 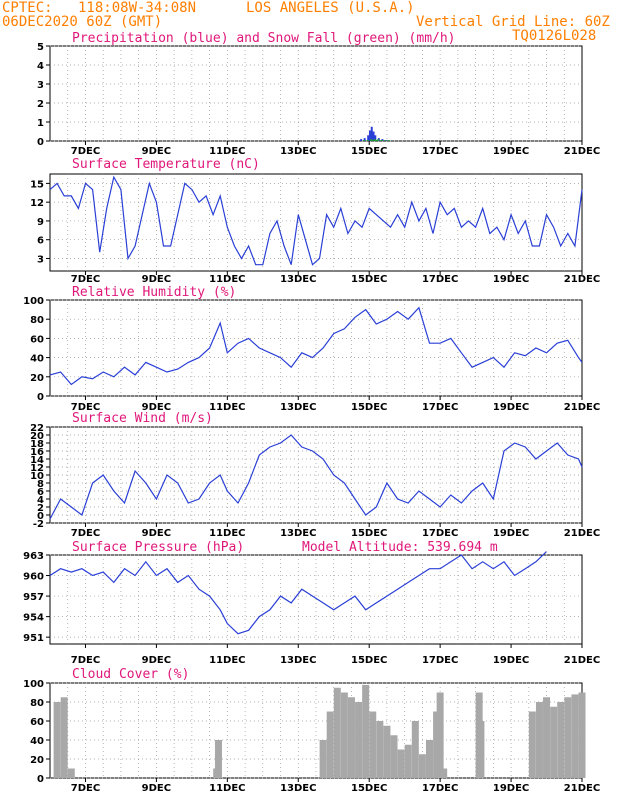 What do you see at coordinates (40, 47) in the screenshot?
I see `y-tick-label: 5` at bounding box center [40, 47].